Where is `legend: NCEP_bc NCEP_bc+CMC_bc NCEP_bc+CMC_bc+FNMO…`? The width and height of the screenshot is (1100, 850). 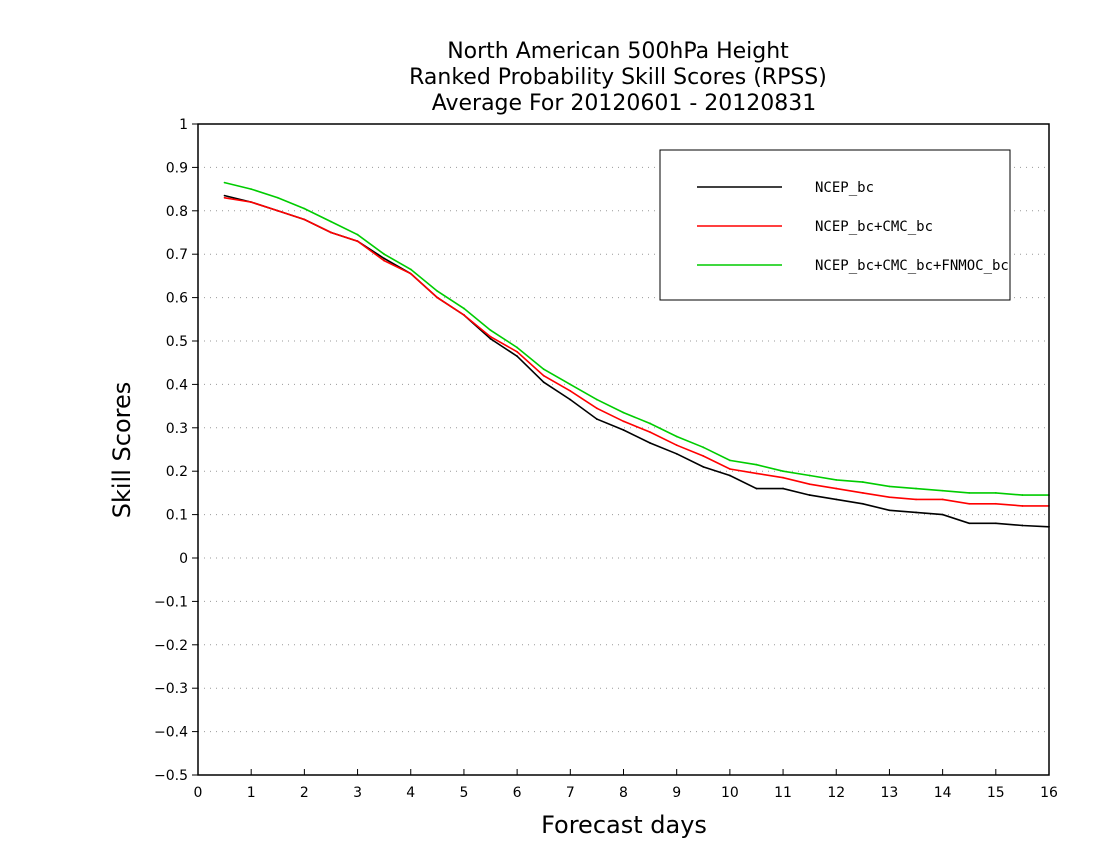 legend: NCEP_bc NCEP_bc+CMC_bc NCEP_bc+CMC_bc+FNMO… is located at coordinates (835, 225).